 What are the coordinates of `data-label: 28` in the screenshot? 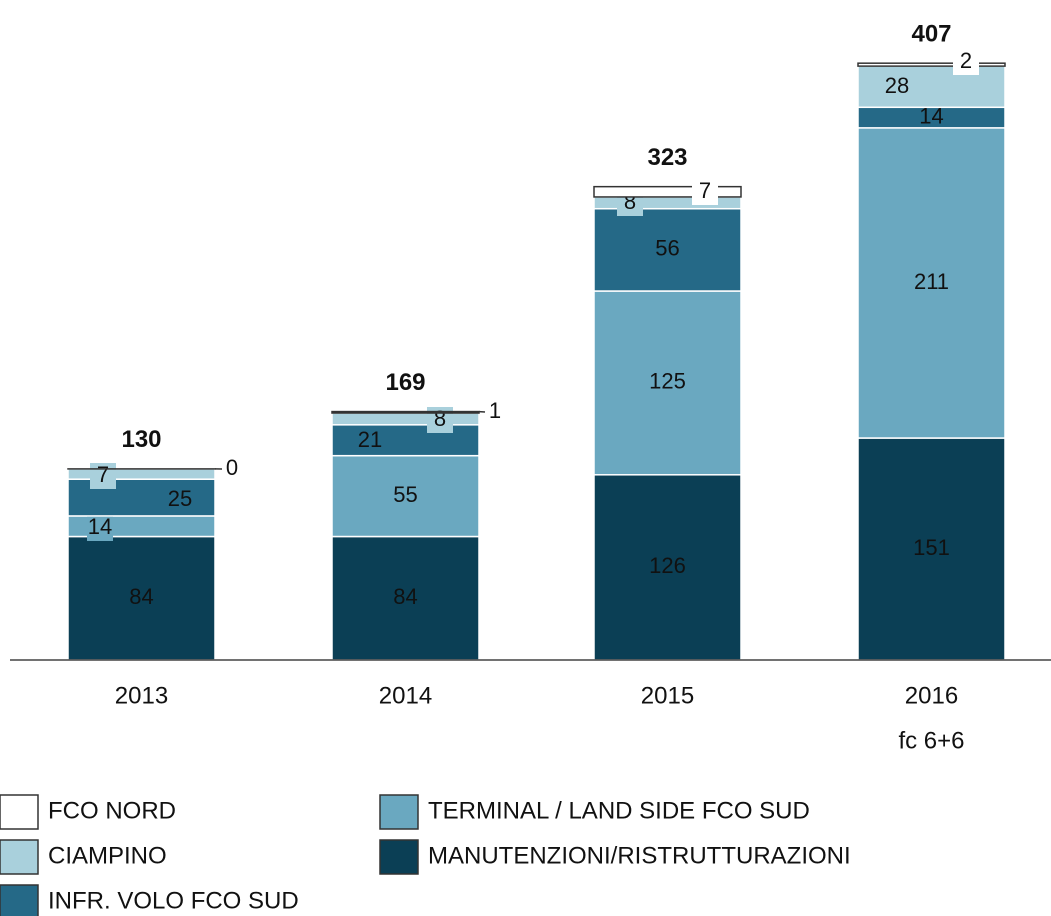 It's located at (897, 85).